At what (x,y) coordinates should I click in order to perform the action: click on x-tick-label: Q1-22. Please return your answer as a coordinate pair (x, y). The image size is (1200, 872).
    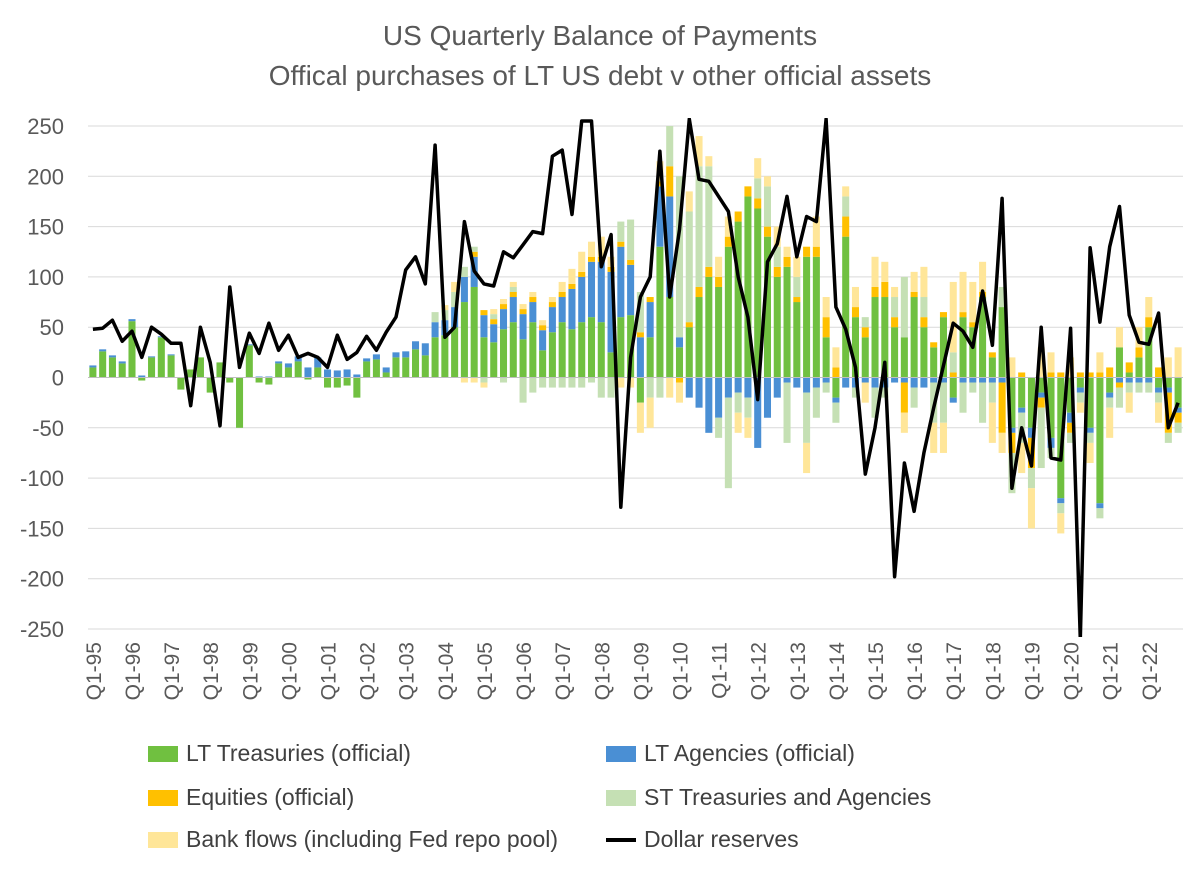
    Looking at the image, I should click on (1150, 671).